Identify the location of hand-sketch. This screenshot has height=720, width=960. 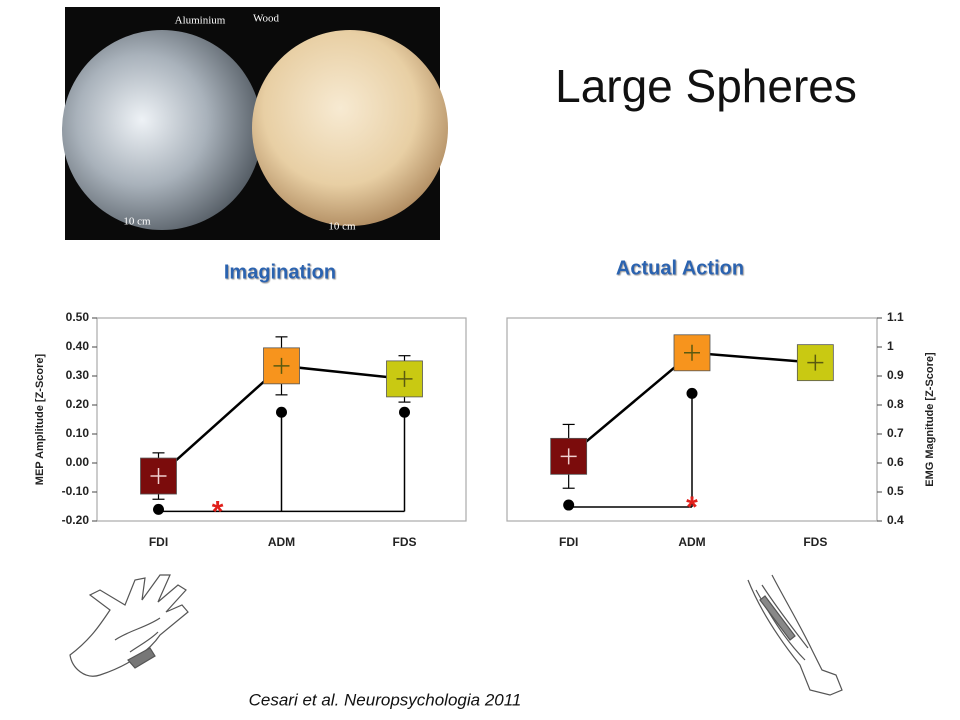
(129, 625).